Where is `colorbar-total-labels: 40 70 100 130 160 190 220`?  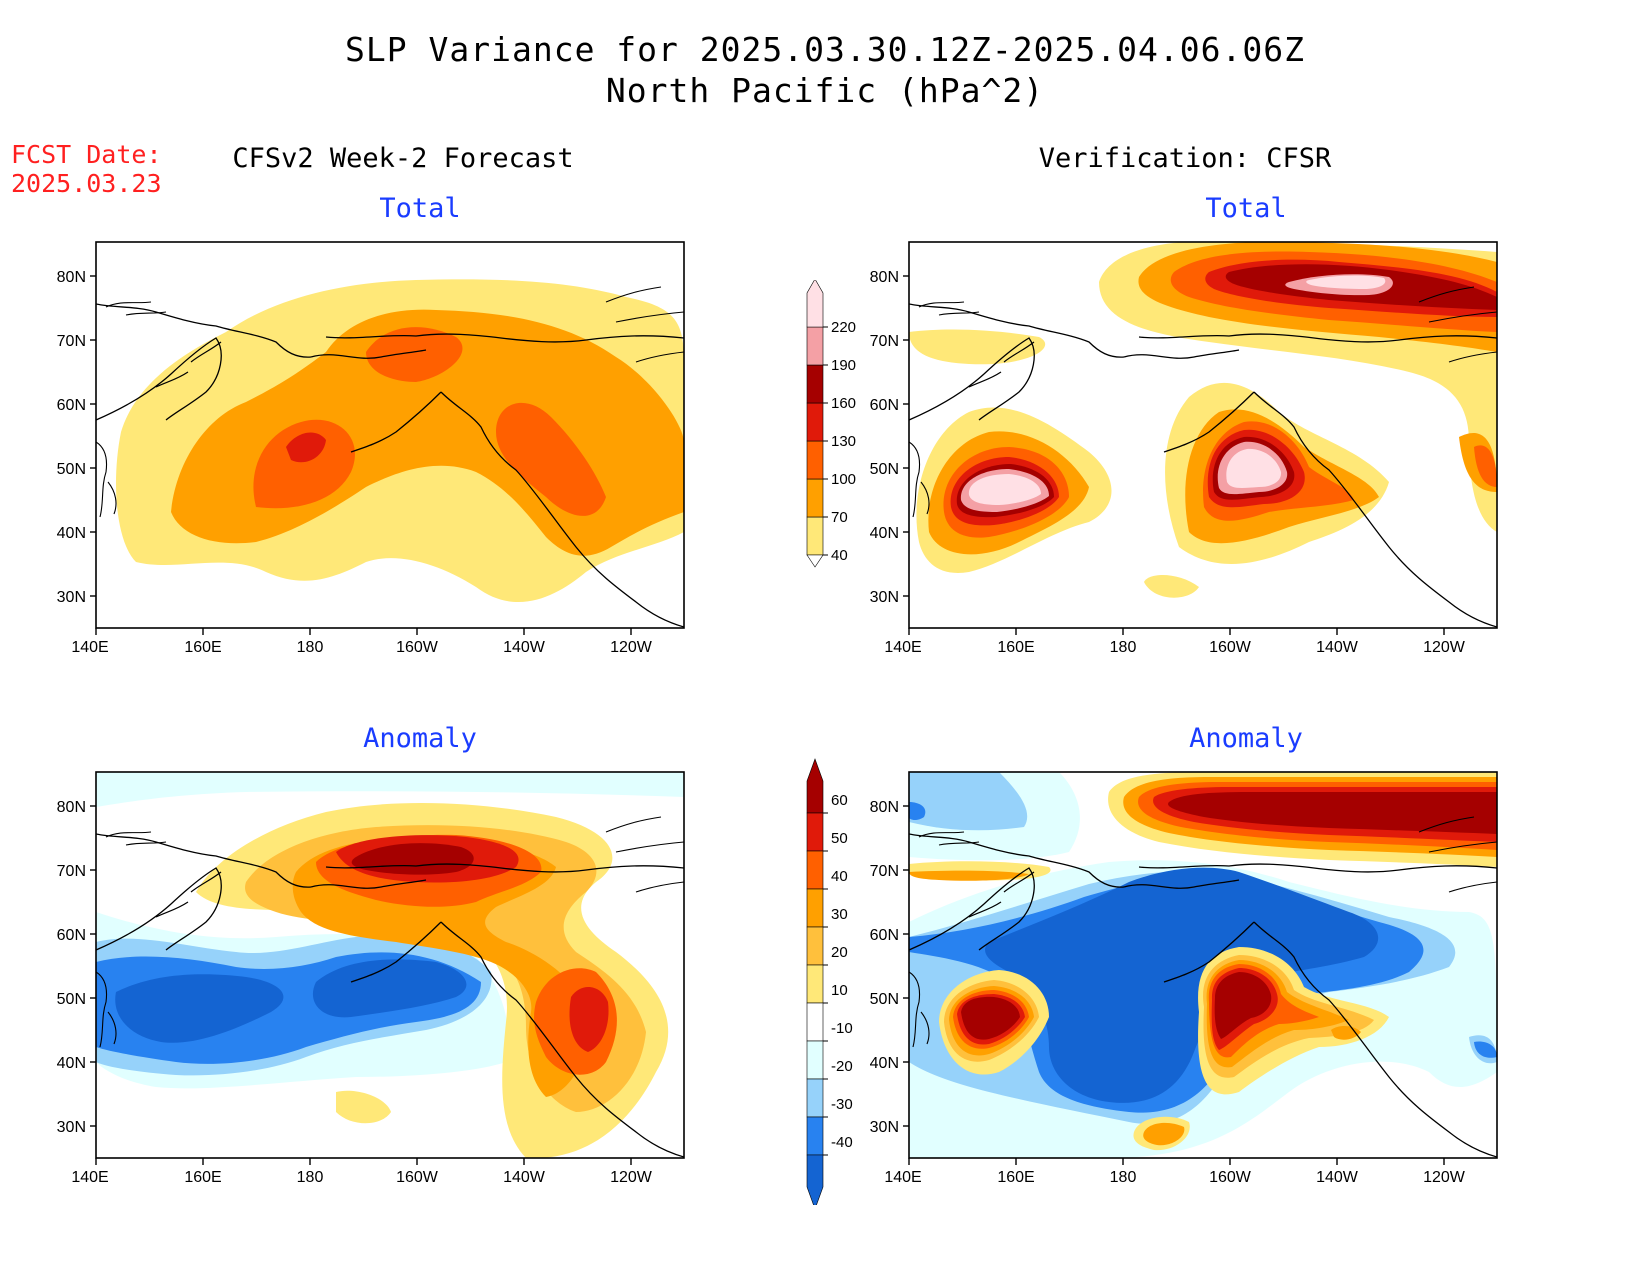 colorbar-total-labels: 40 70 100 130 160 190 220 is located at coordinates (839, 441).